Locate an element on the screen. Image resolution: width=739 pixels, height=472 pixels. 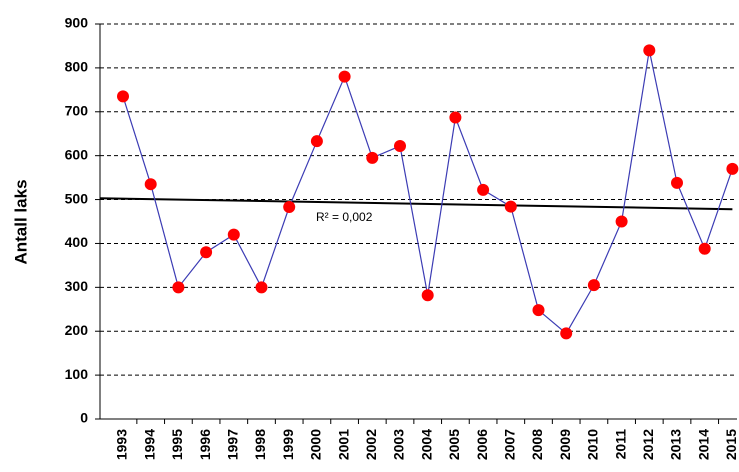
x-tick-label: 2006 is located at coordinates (482, 444).